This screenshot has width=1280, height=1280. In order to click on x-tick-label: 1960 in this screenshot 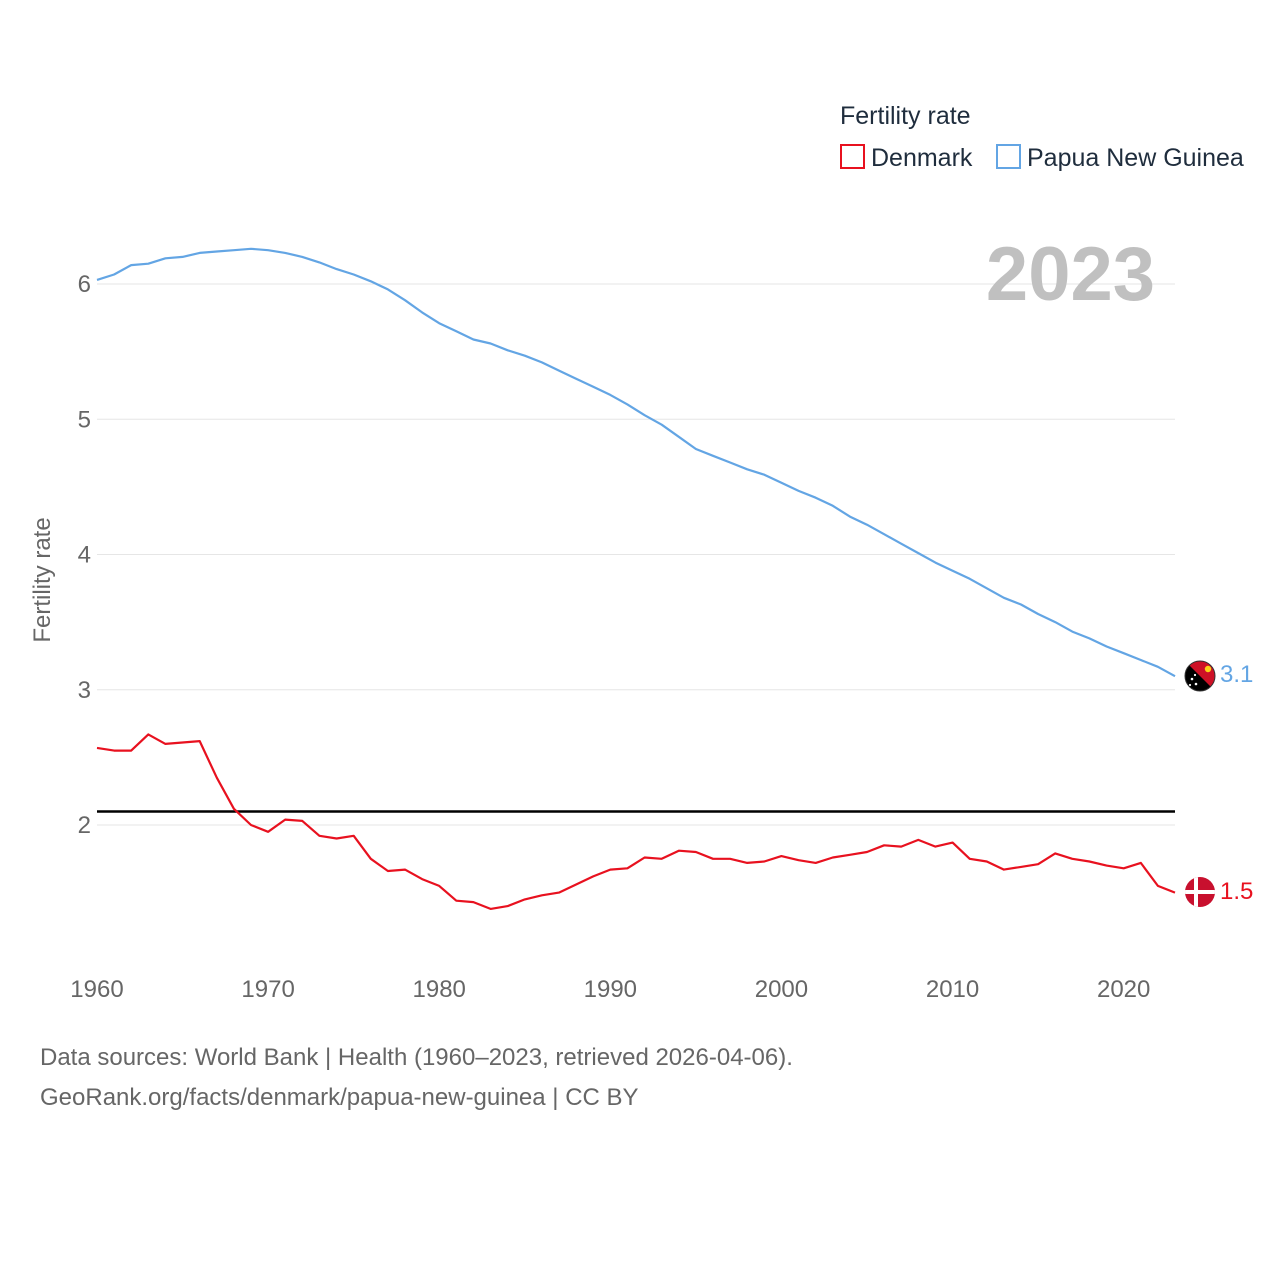, I will do `click(96, 989)`.